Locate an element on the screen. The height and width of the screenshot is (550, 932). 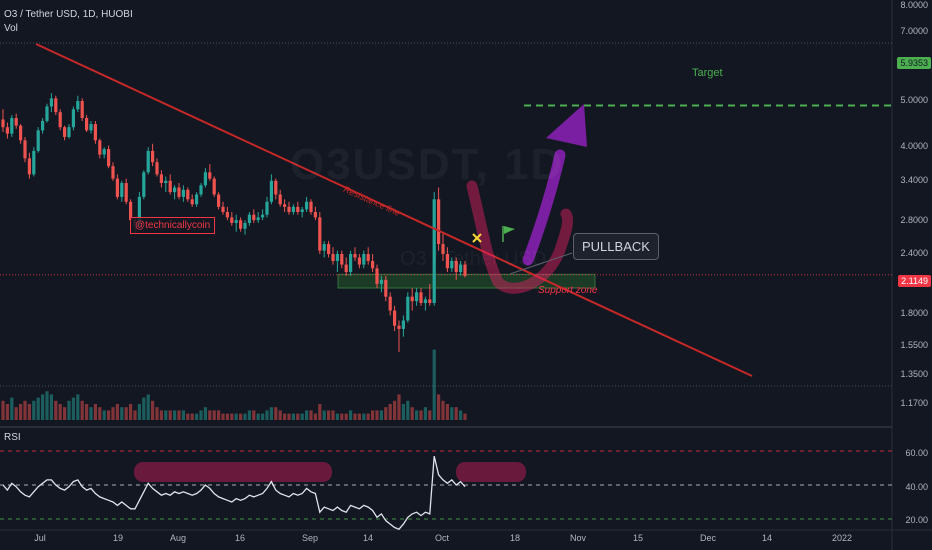
rsi-tick: 20.00 is located at coordinates (916, 520).